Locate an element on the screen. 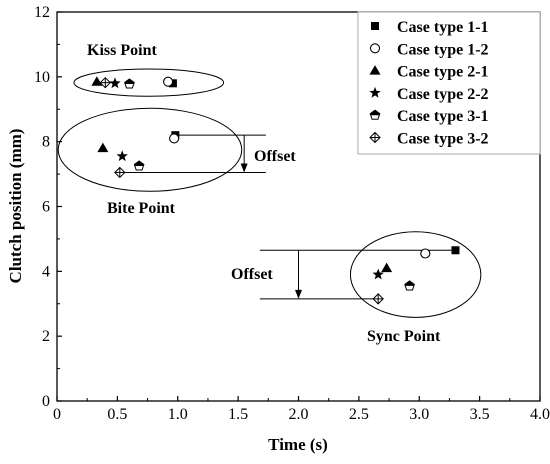  x-axis-title: Time (s) is located at coordinates (298, 444).